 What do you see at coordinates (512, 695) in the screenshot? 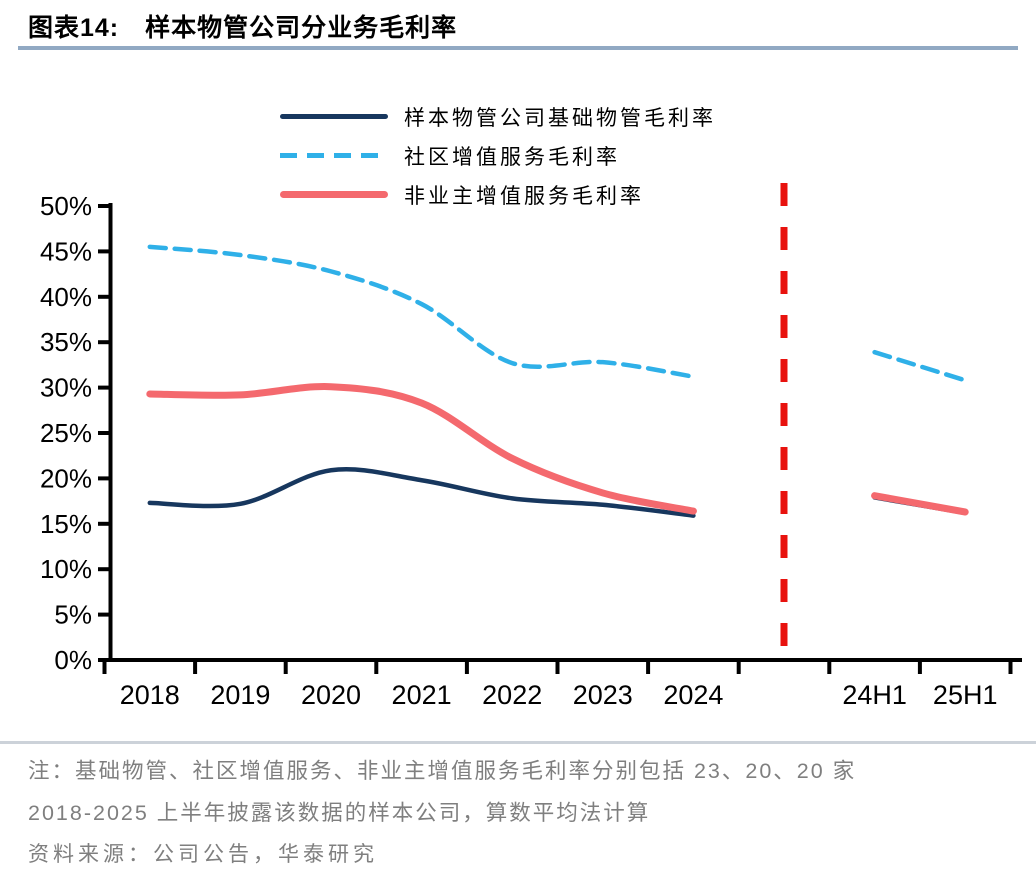
I see `x-axis-label: 2022` at bounding box center [512, 695].